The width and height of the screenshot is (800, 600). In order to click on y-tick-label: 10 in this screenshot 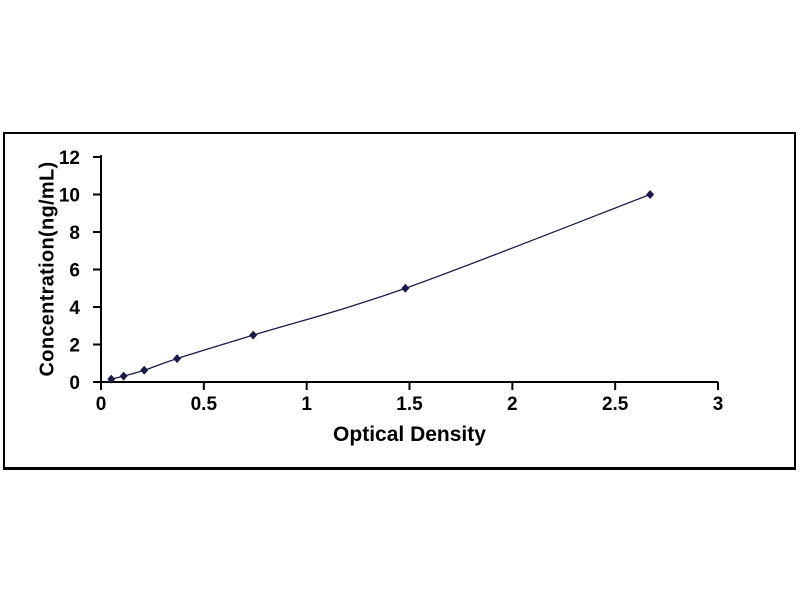, I will do `click(69, 196)`.